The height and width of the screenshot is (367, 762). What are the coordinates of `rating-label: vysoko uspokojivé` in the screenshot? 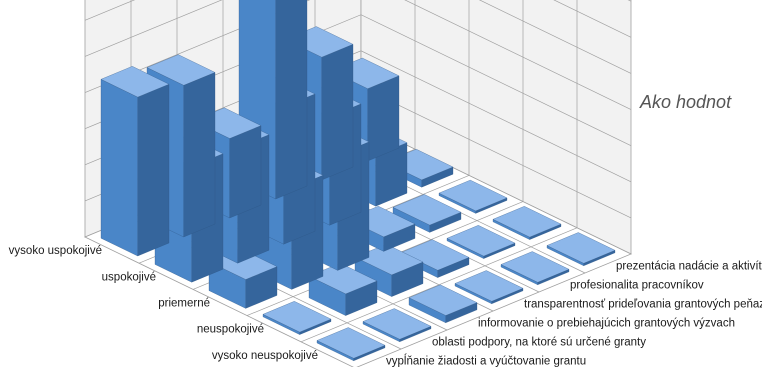 It's located at (55, 251).